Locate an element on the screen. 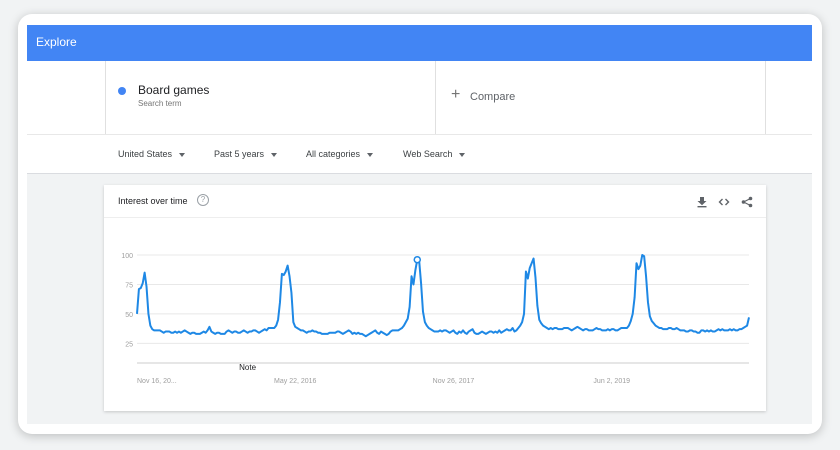 The image size is (840, 450). search-term-name: Board games is located at coordinates (174, 90).